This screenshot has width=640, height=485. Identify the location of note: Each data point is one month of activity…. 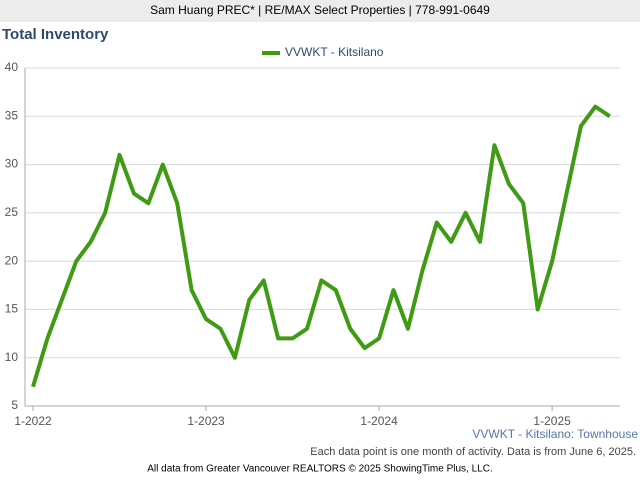
(473, 452).